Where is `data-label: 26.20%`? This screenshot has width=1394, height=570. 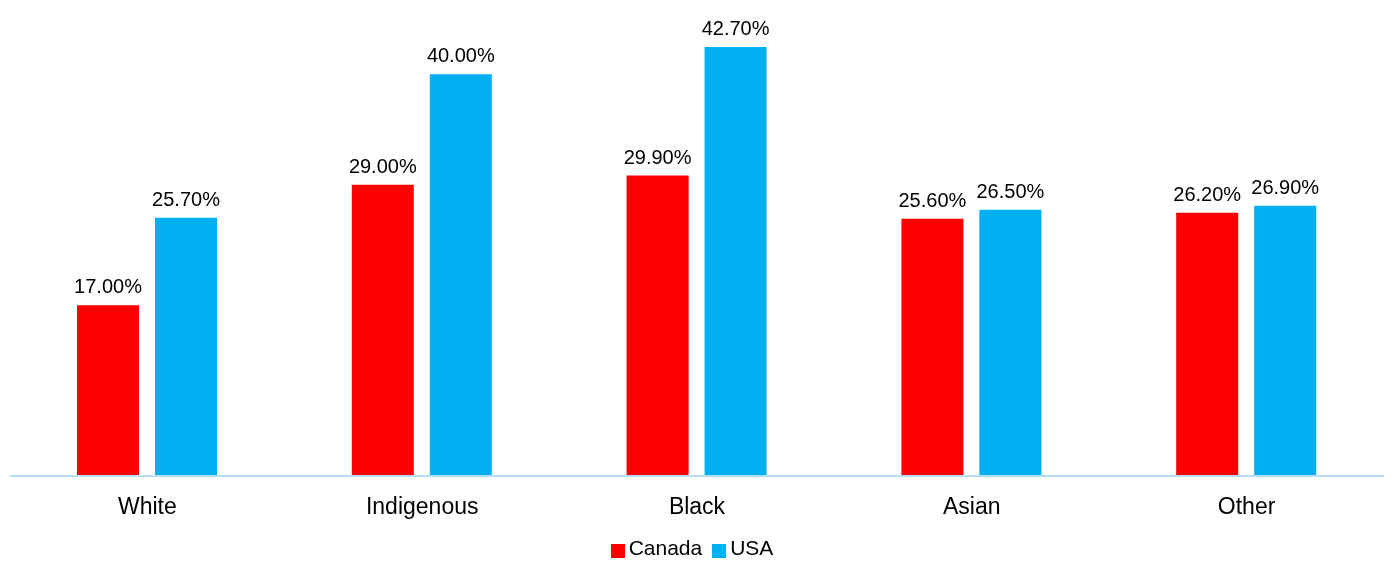
data-label: 26.20% is located at coordinates (1207, 193).